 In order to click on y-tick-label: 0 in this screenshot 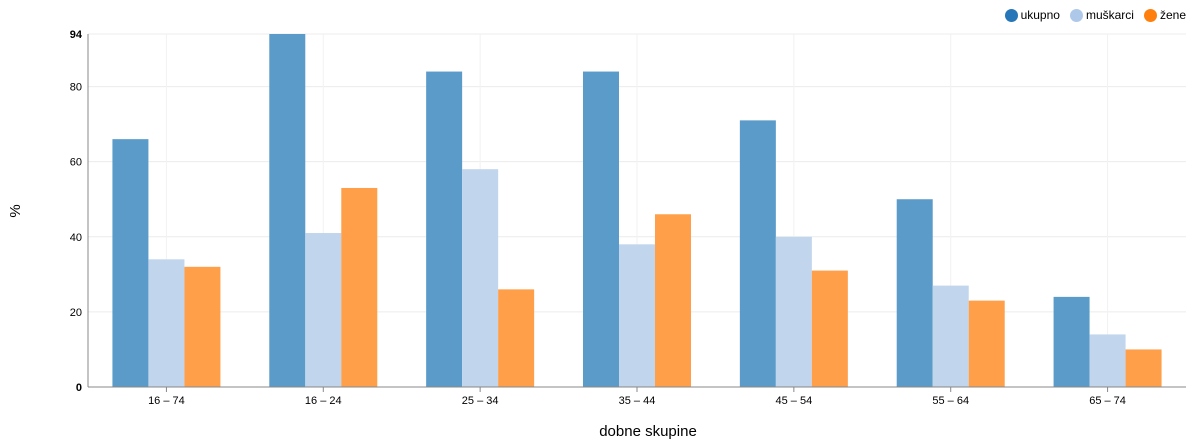, I will do `click(79, 388)`.